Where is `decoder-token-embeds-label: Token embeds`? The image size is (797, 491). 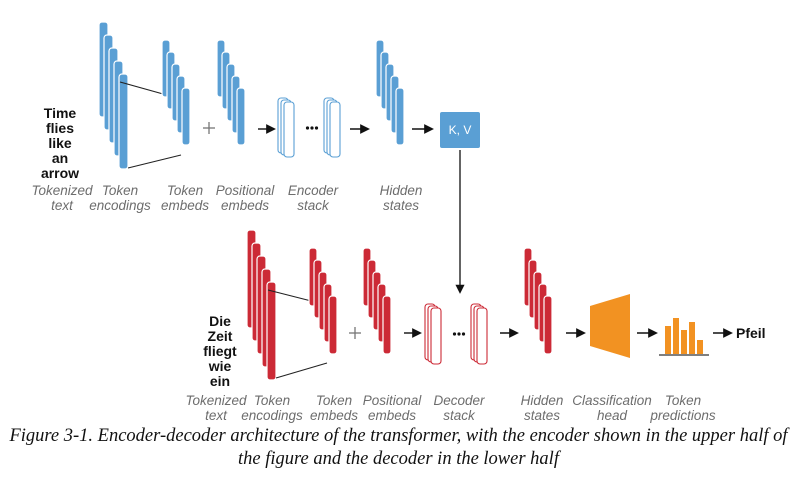 decoder-token-embeds-label: Token embeds is located at coordinates (334, 408).